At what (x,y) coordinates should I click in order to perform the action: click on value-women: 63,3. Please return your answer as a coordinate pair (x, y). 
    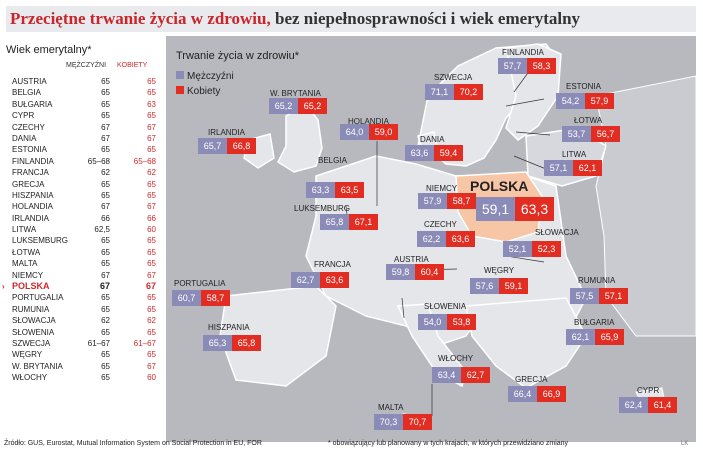
    Looking at the image, I should click on (534, 209).